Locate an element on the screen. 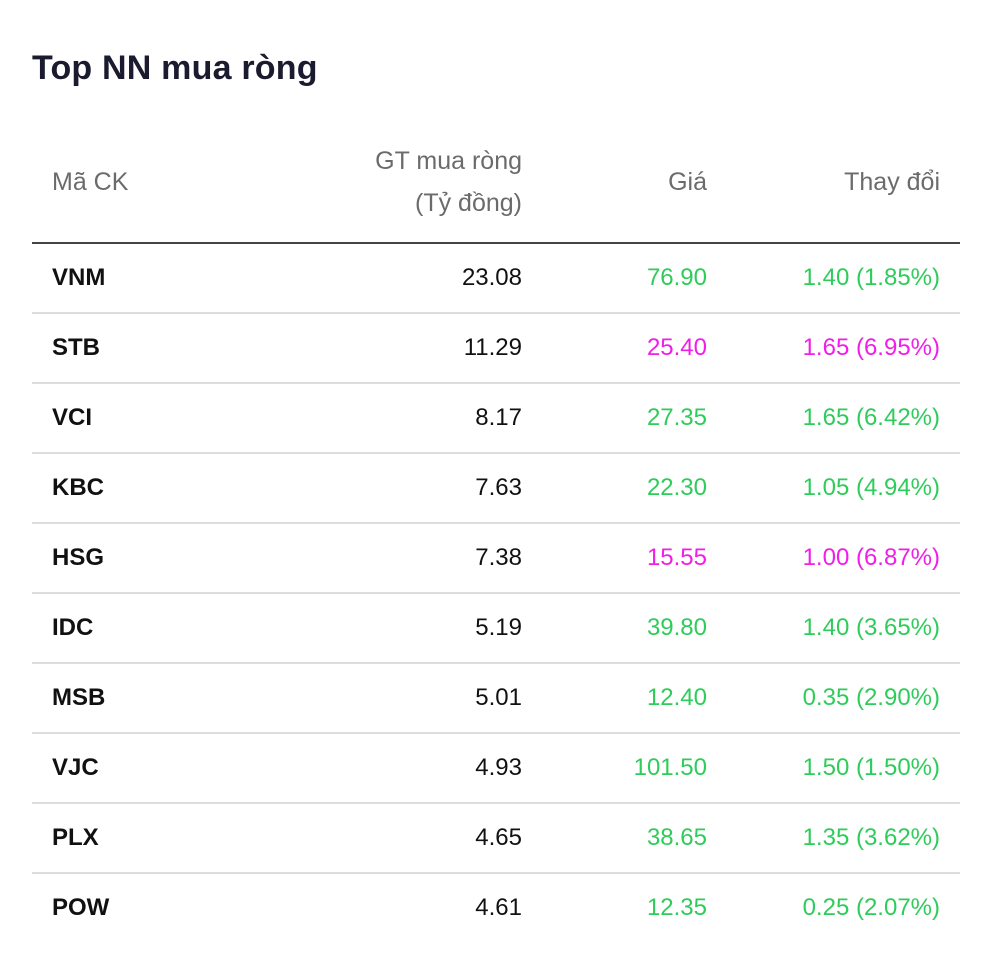 The image size is (985, 970). column-header-net-buy-value: GT mua ròng (Tỷ đồng) is located at coordinates (448, 182).